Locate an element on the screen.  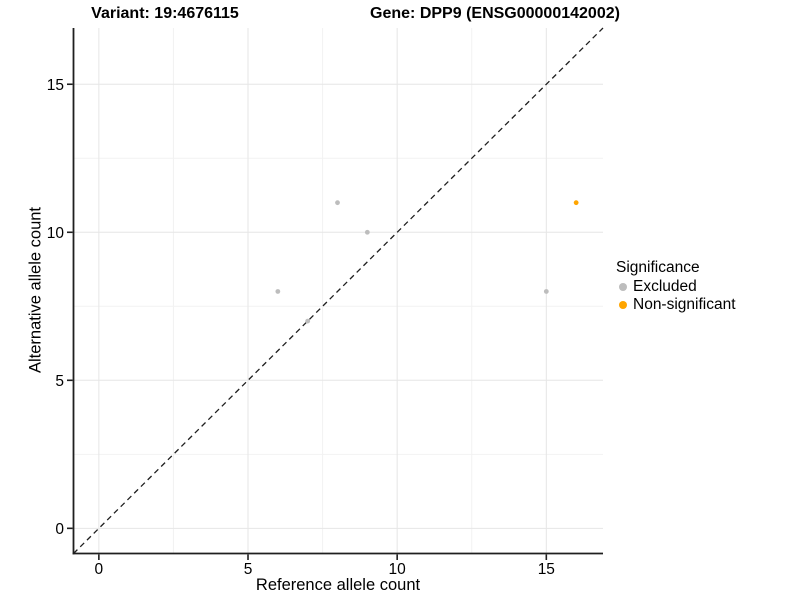
legend: Significance Excluded Non-significant is located at coordinates (676, 286).